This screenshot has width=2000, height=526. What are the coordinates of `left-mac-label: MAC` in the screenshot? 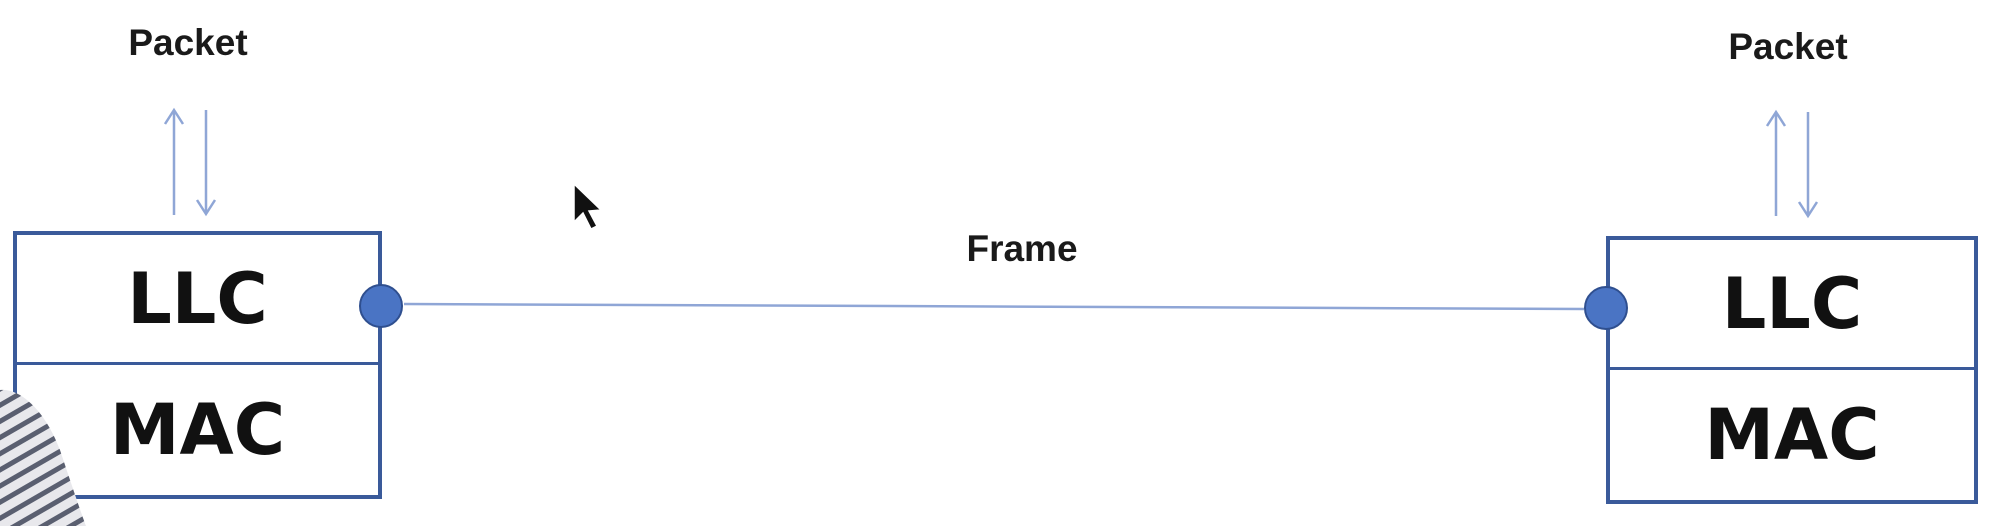 It's located at (197, 430).